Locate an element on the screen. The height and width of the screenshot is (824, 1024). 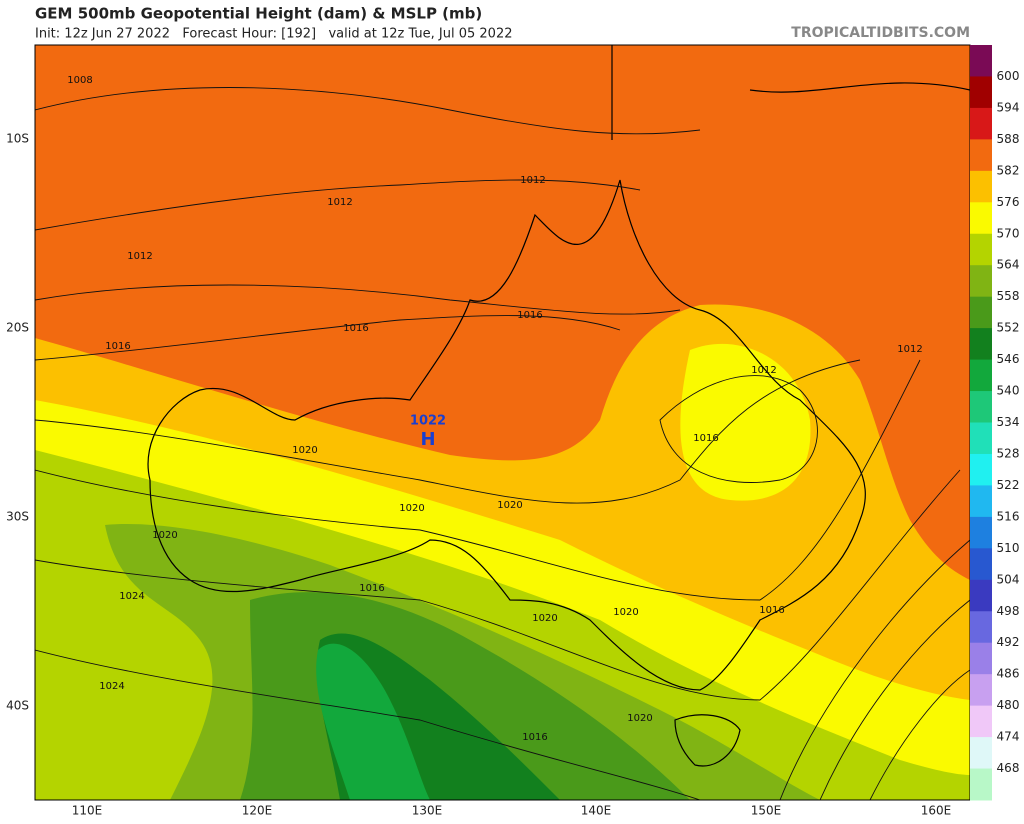
lat-label: 40S is located at coordinates (17, 706).